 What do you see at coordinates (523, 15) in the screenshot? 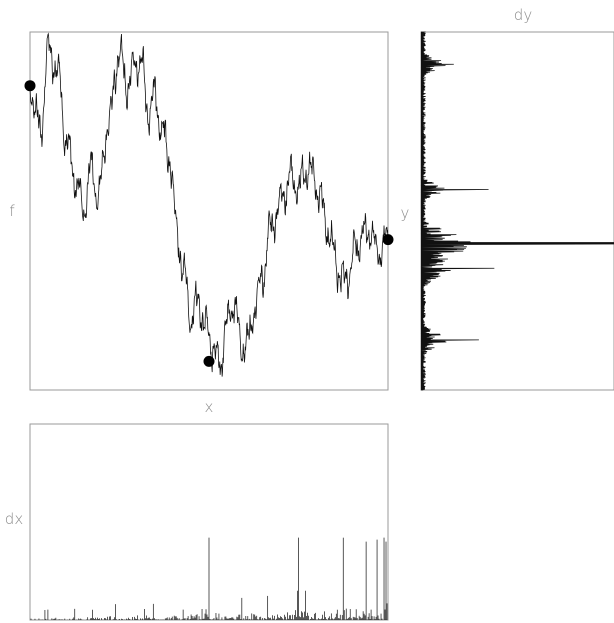
I see `dy-panel-title: dy` at bounding box center [523, 15].